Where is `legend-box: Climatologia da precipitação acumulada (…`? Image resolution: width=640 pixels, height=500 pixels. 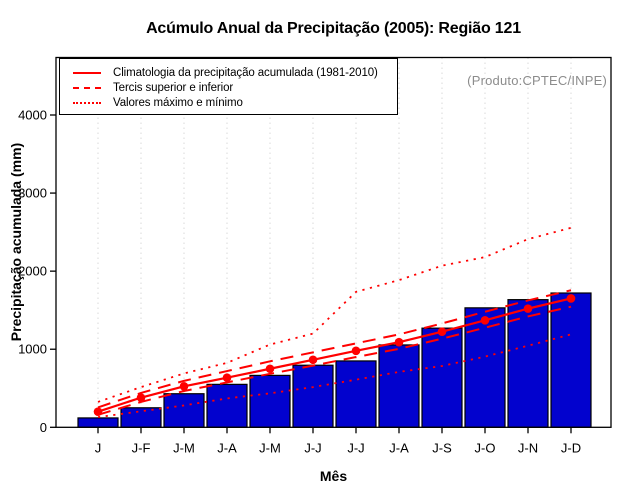 legend-box: Climatologia da precipitação acumulada (… is located at coordinates (228, 86).